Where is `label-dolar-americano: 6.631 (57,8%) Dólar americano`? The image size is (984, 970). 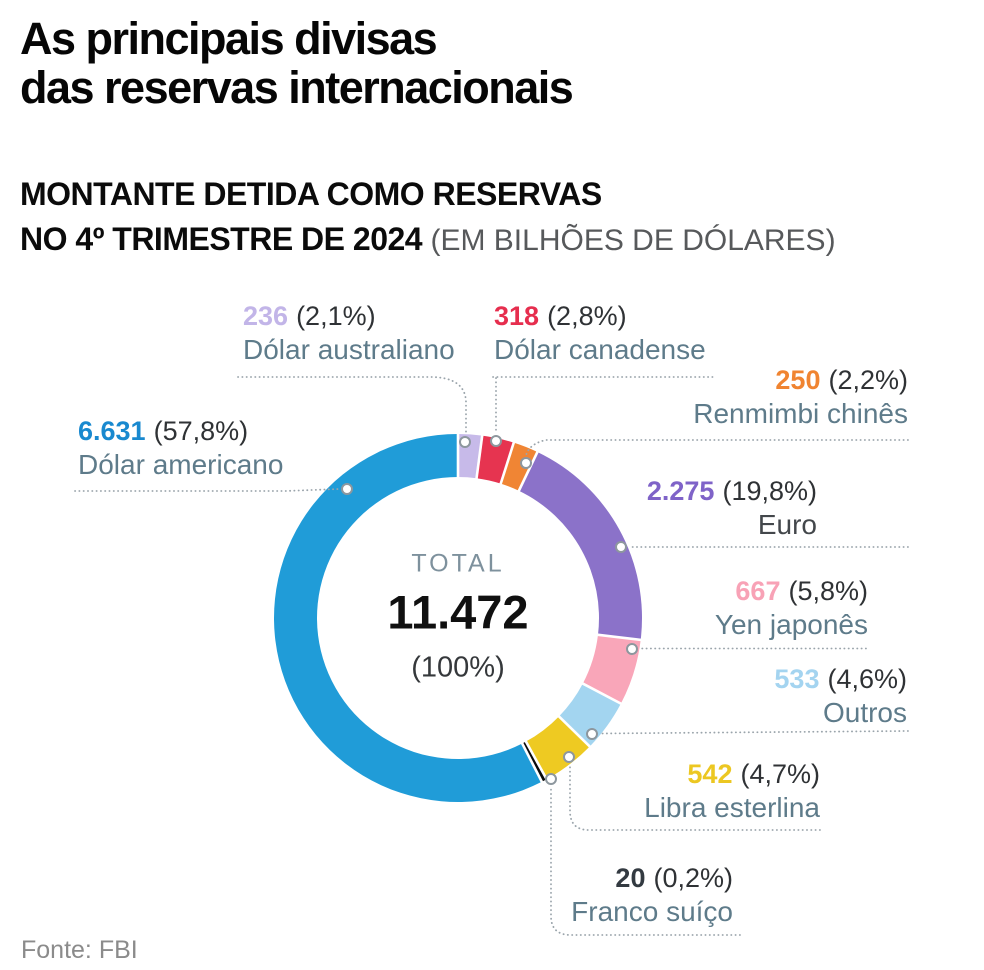
label-dolar-americano: 6.631 (57,8%) Dólar americano is located at coordinates (180, 448).